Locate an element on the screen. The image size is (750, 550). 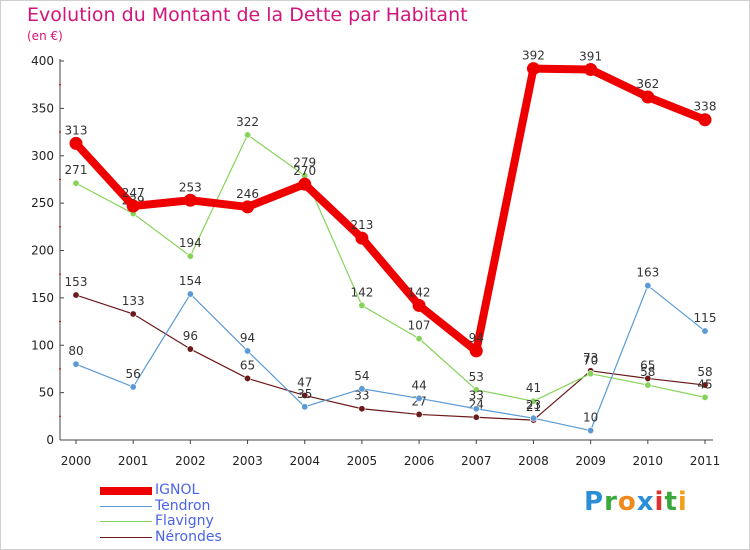
data-label-nrondes: 21 is located at coordinates (533, 407).